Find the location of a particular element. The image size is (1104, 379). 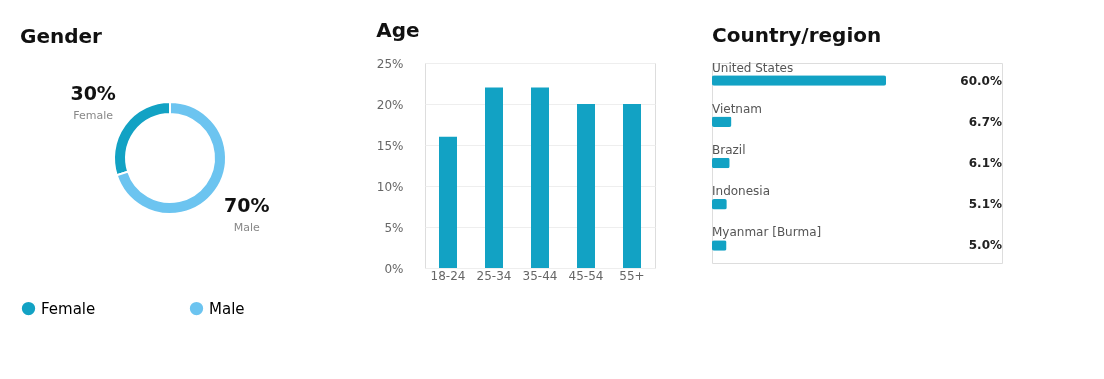

data-label: 5.0% is located at coordinates (985, 245).